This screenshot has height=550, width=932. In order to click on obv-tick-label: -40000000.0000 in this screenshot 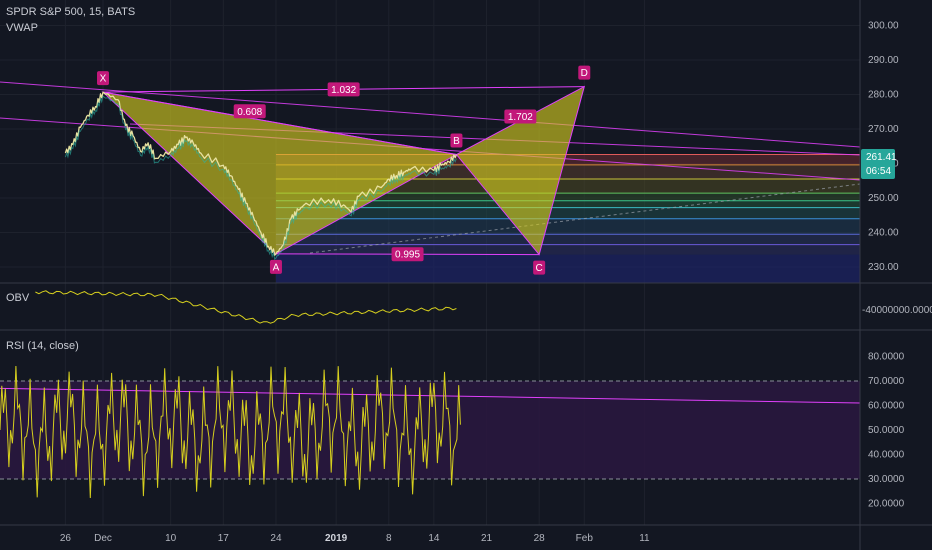, I will do `click(897, 310)`.